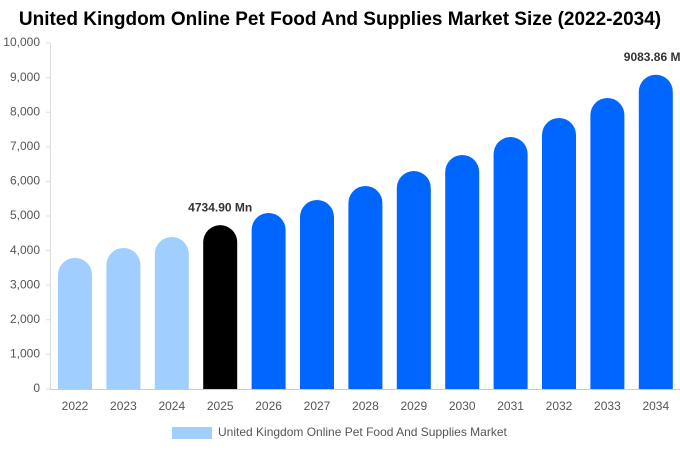  Describe the element at coordinates (365, 406) in the screenshot. I see `x-tick-label: 2028` at that location.